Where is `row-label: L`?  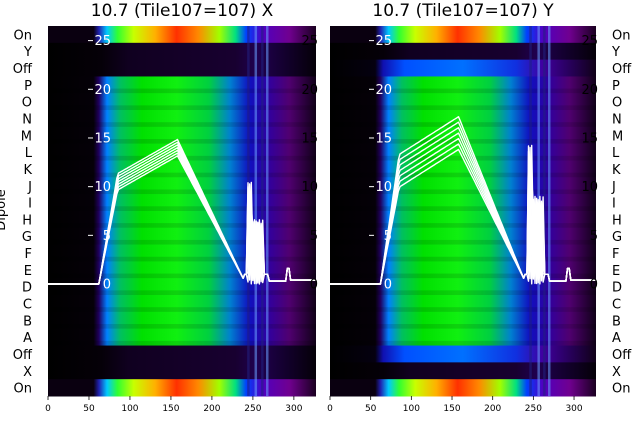 row-label: L is located at coordinates (616, 153).